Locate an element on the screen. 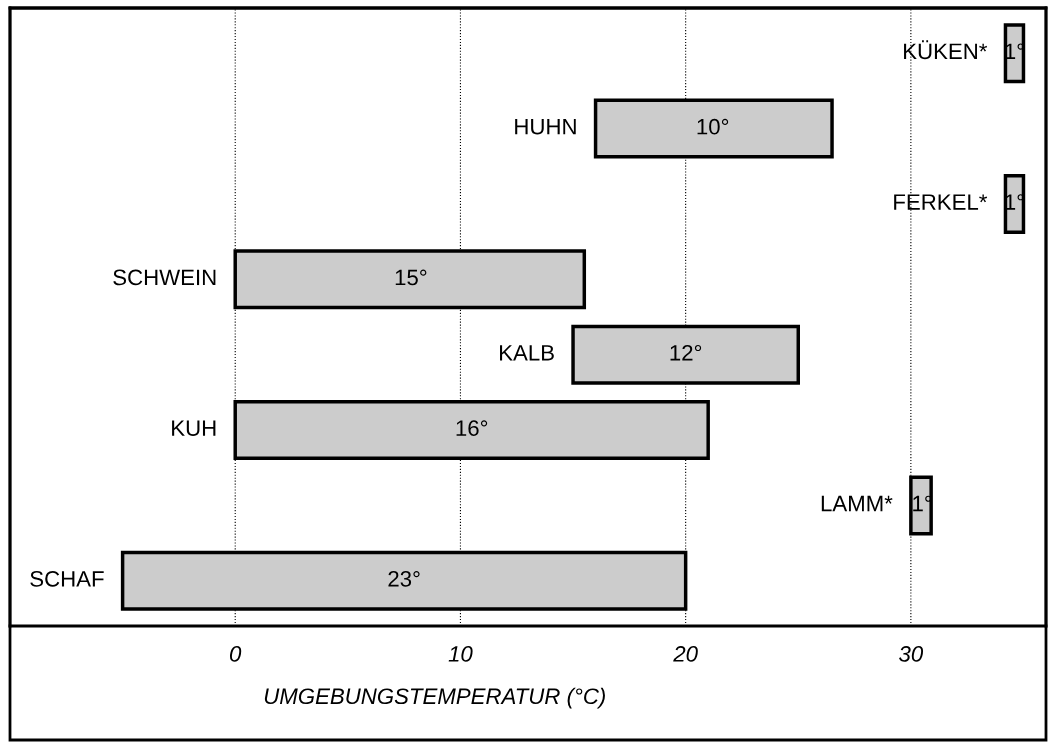  y-tick-label: FERKEL* is located at coordinates (941, 202).